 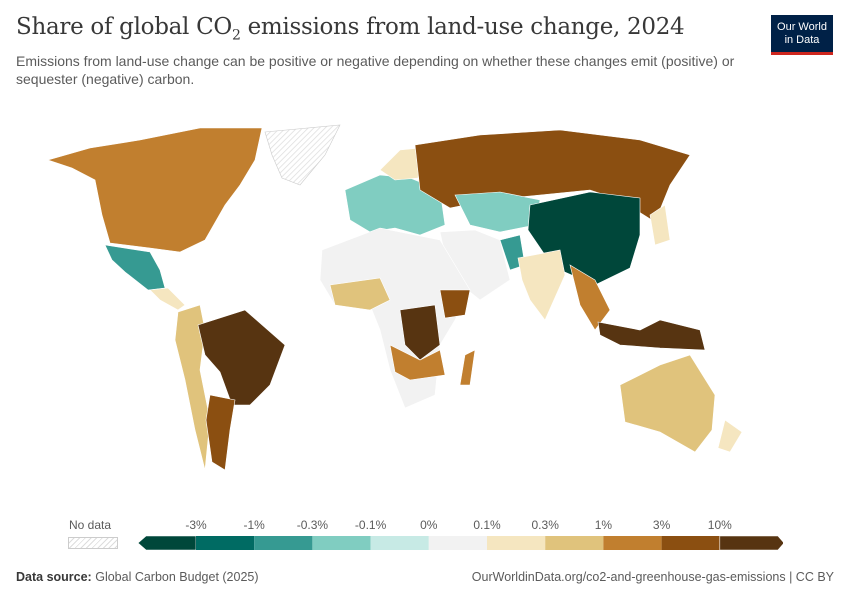 I want to click on region-ethiopia, so click(x=455, y=304).